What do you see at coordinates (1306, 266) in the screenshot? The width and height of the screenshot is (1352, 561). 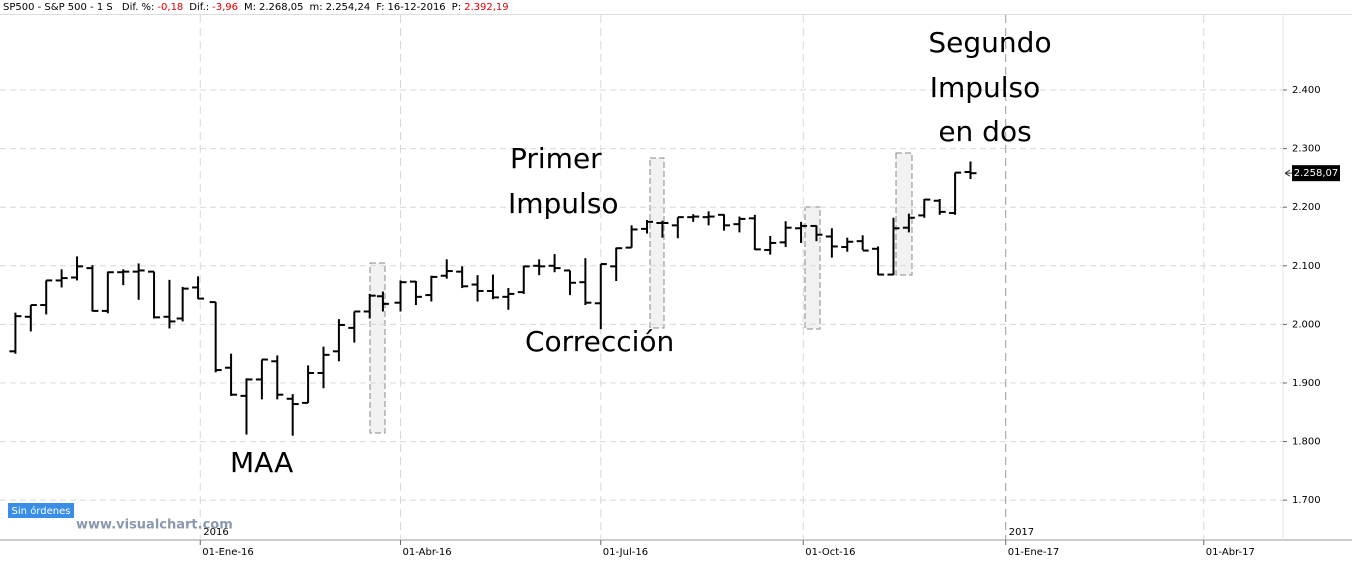 I see `y-tick-label: 2.100` at bounding box center [1306, 266].